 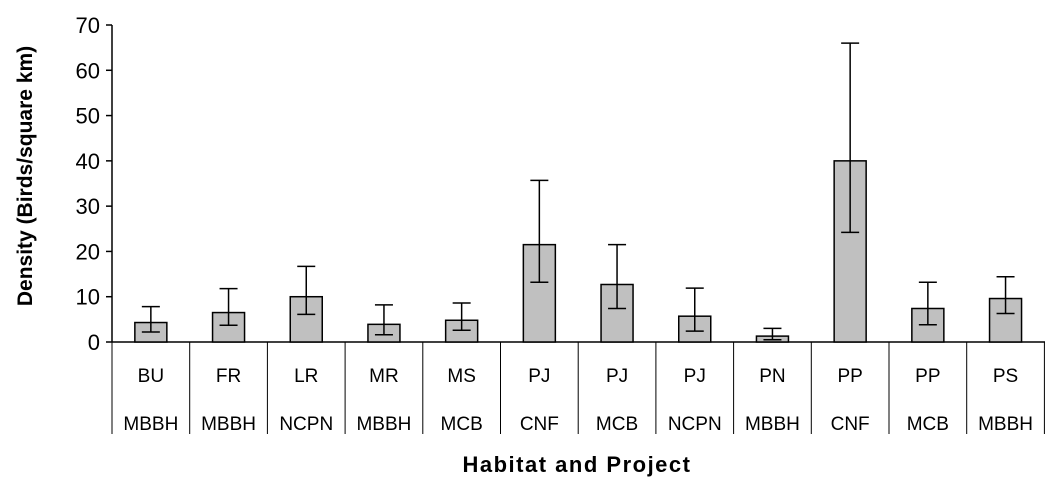 I want to click on category-label-habitat: MS, so click(x=461, y=376).